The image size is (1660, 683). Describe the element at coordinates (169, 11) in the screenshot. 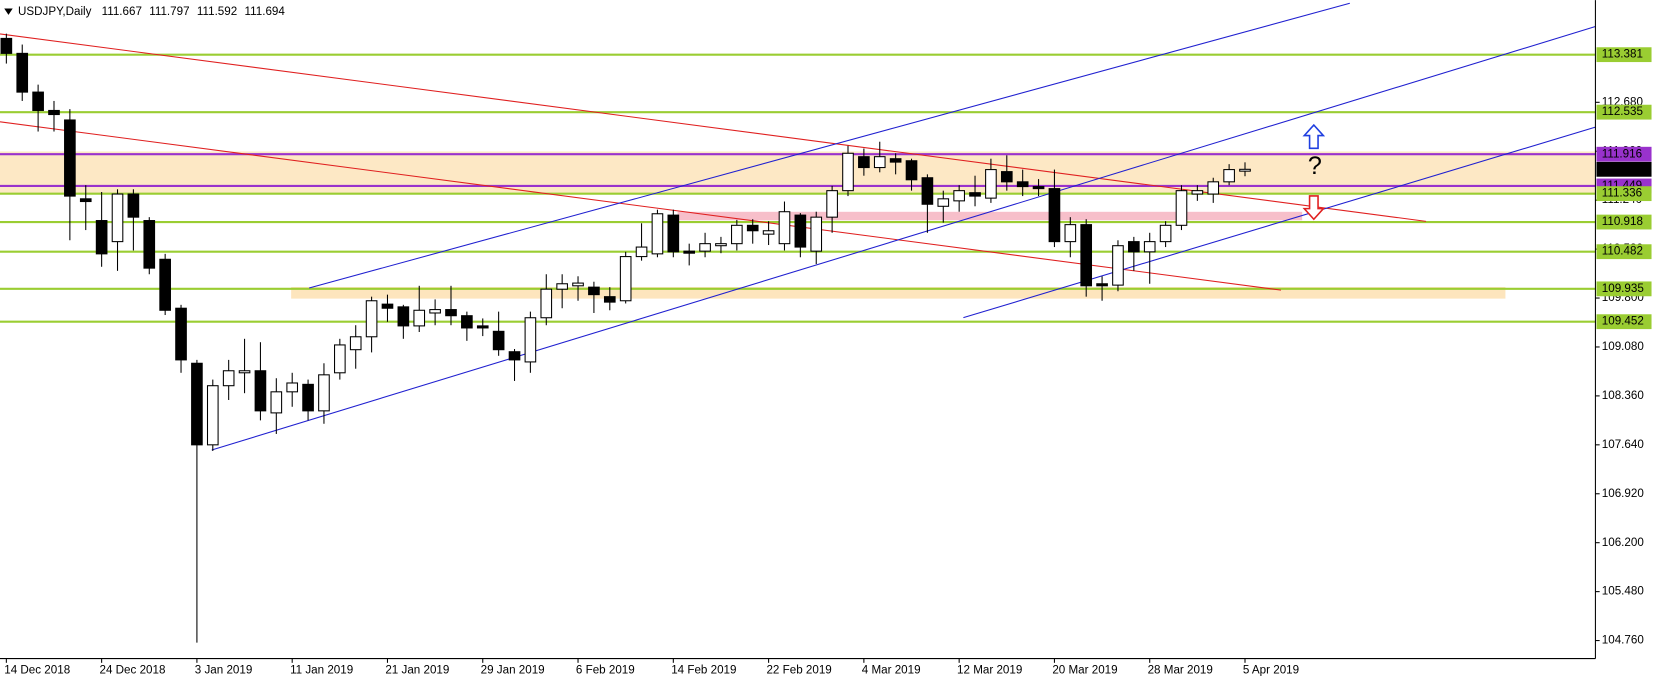

I see `high-price: 111.797` at that location.